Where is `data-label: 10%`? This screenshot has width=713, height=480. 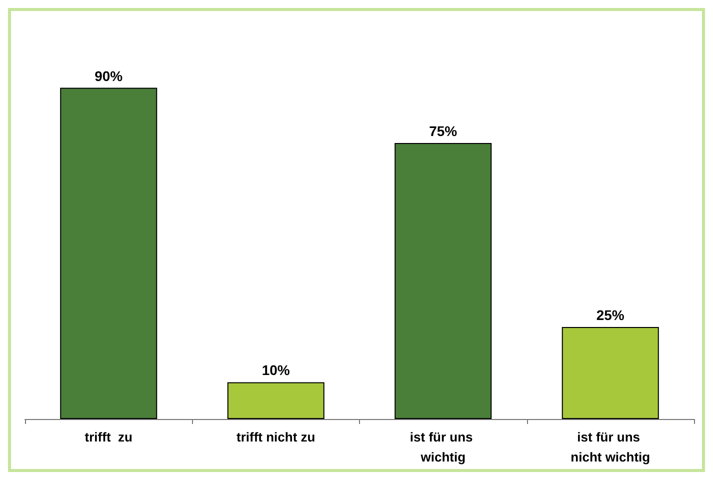
data-label: 10% is located at coordinates (276, 370).